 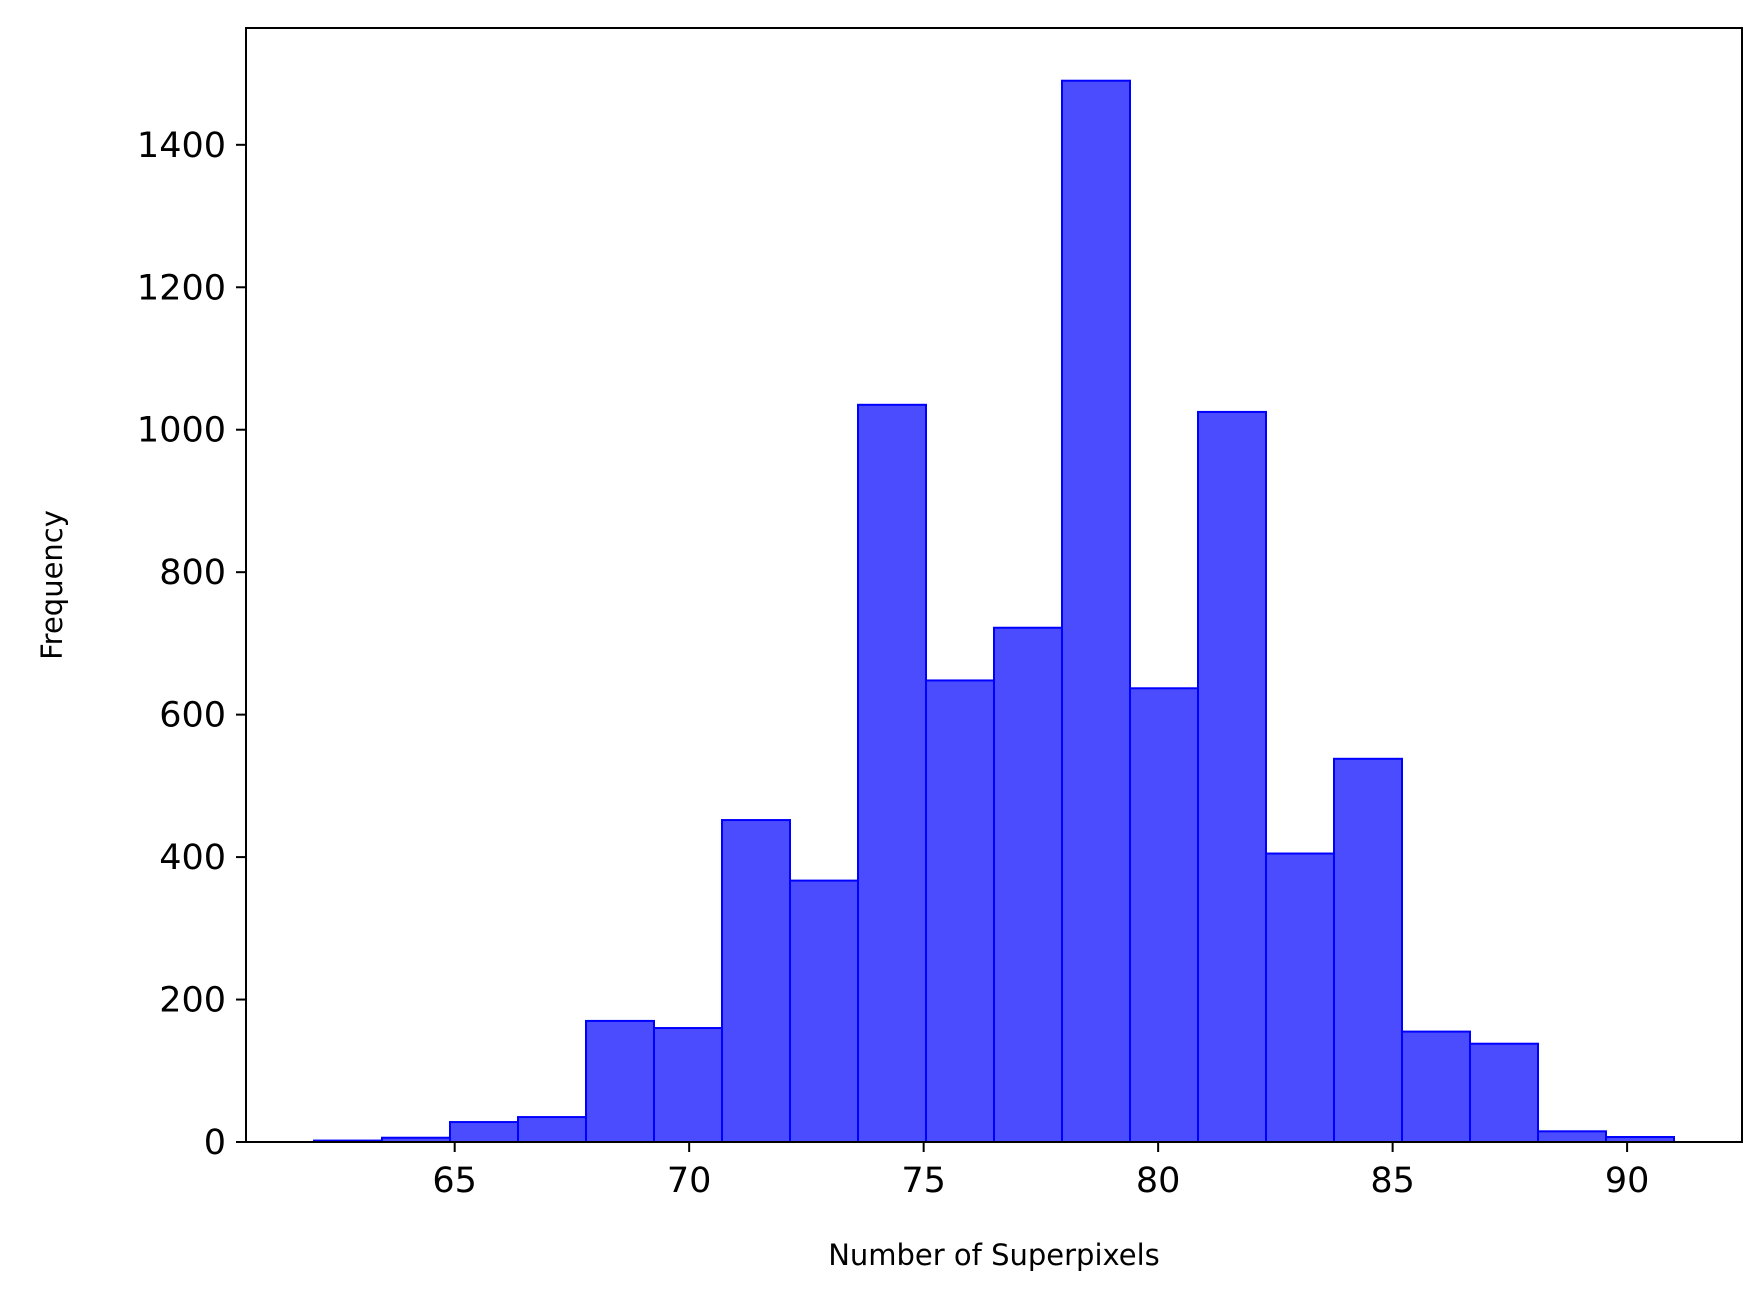 I want to click on x-tick-label: 90, so click(x=1627, y=1181).